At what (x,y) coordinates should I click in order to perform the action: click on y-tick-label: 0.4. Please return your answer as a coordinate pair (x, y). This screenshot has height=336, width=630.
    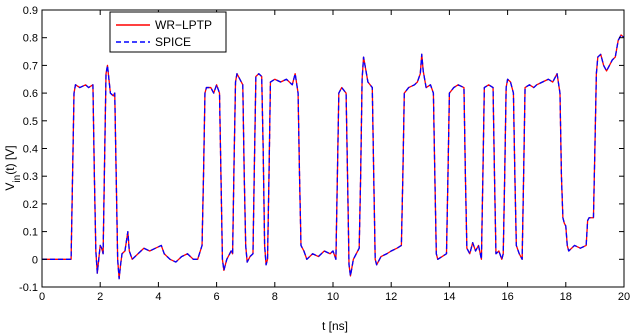
    Looking at the image, I should click on (30, 150).